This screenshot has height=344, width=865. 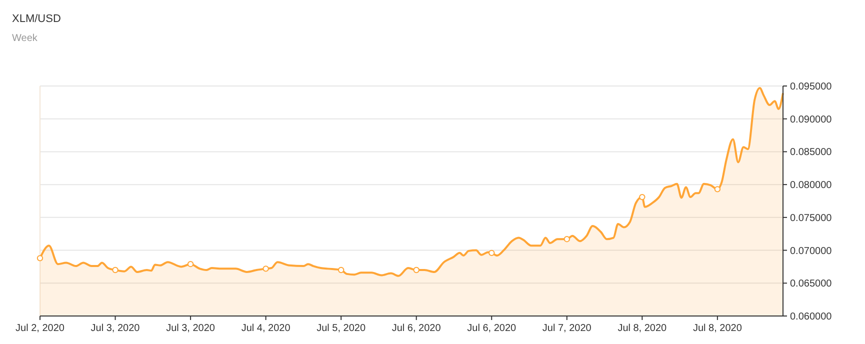 I want to click on chart-subtitle: Week, so click(x=25, y=38).